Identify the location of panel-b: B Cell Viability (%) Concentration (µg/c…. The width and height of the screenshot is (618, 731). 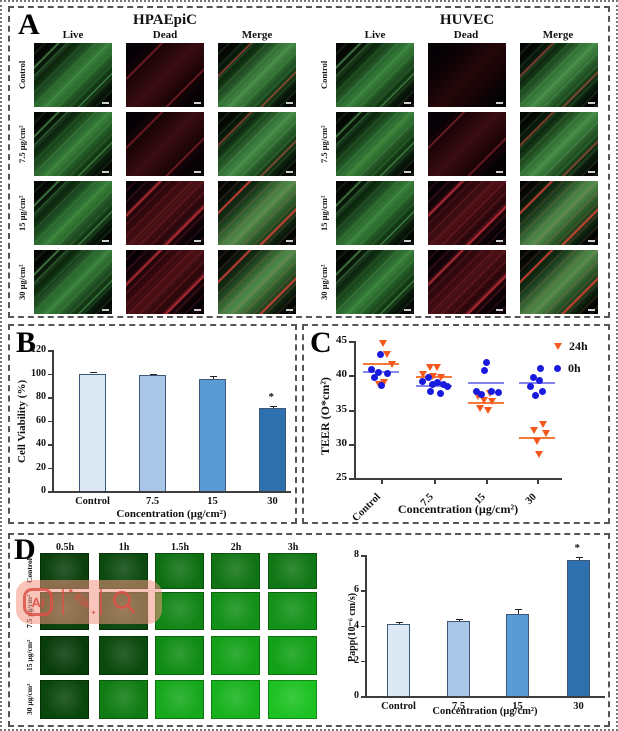
(152, 424).